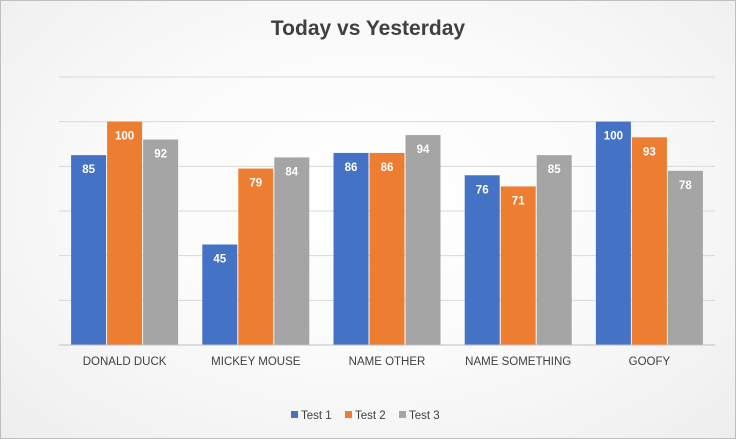 This screenshot has height=439, width=736. What do you see at coordinates (256, 362) in the screenshot?
I see `category-label: MICKEY MOUSE` at bounding box center [256, 362].